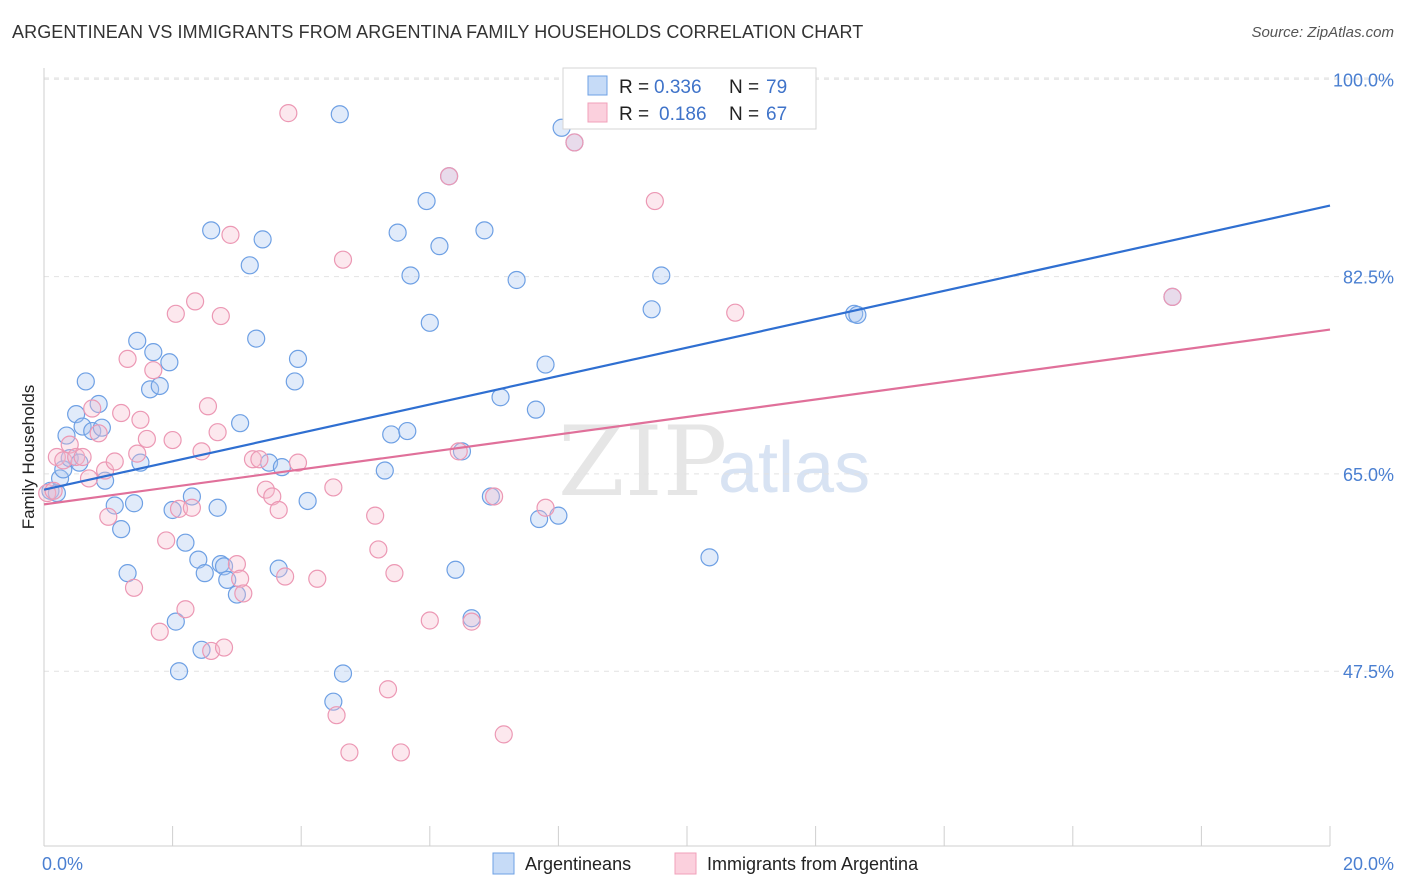 The image size is (1406, 892). Describe the element at coordinates (1368, 278) in the screenshot. I see `y-tick-label: 82.5%` at that location.